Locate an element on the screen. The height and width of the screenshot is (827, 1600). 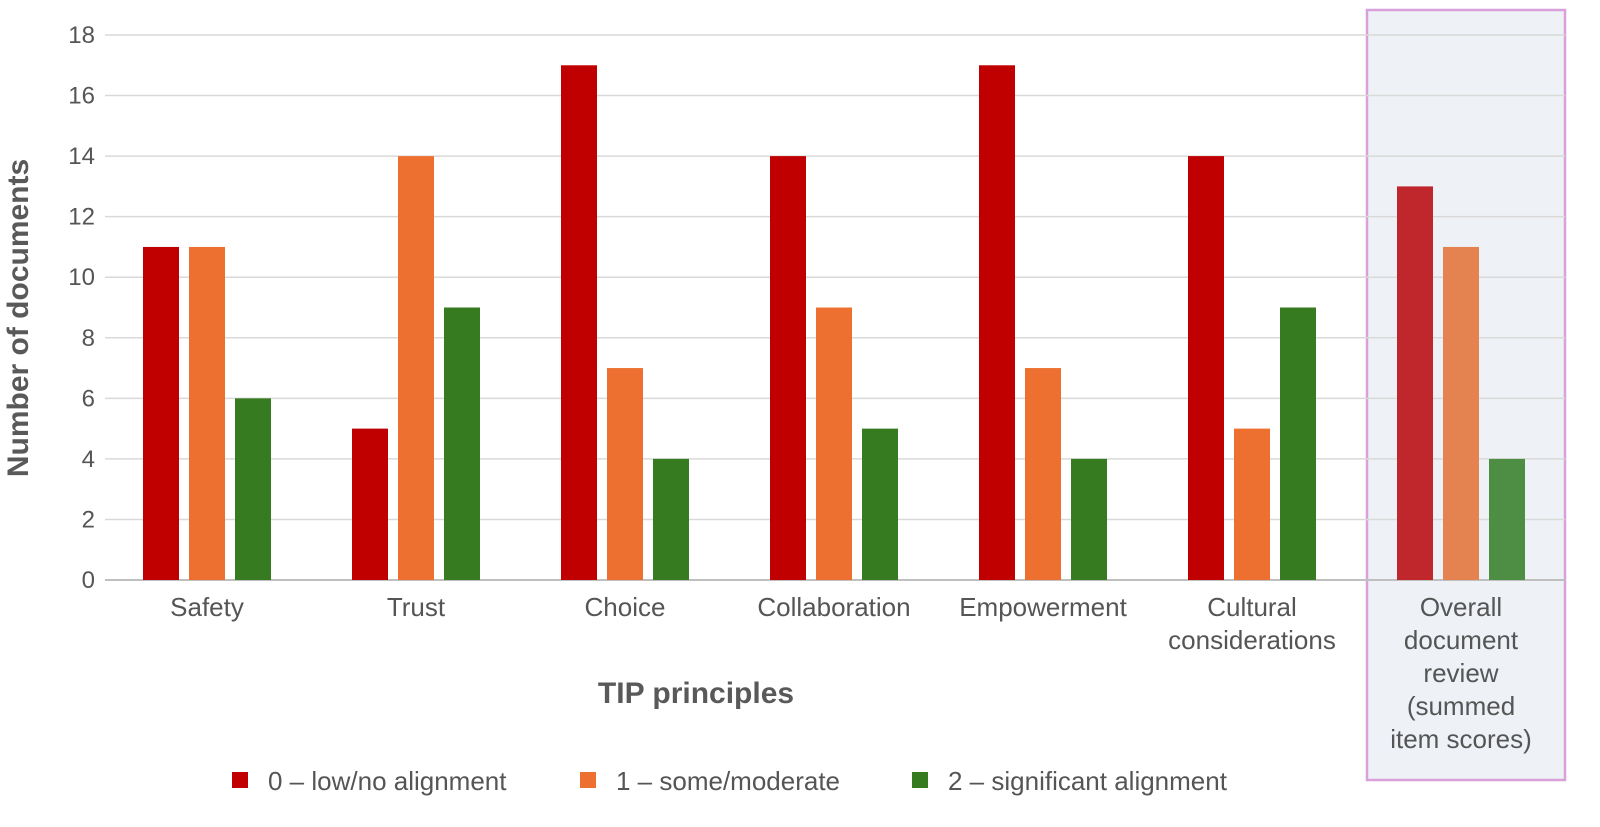
x-tick-label: review is located at coordinates (1460, 673).